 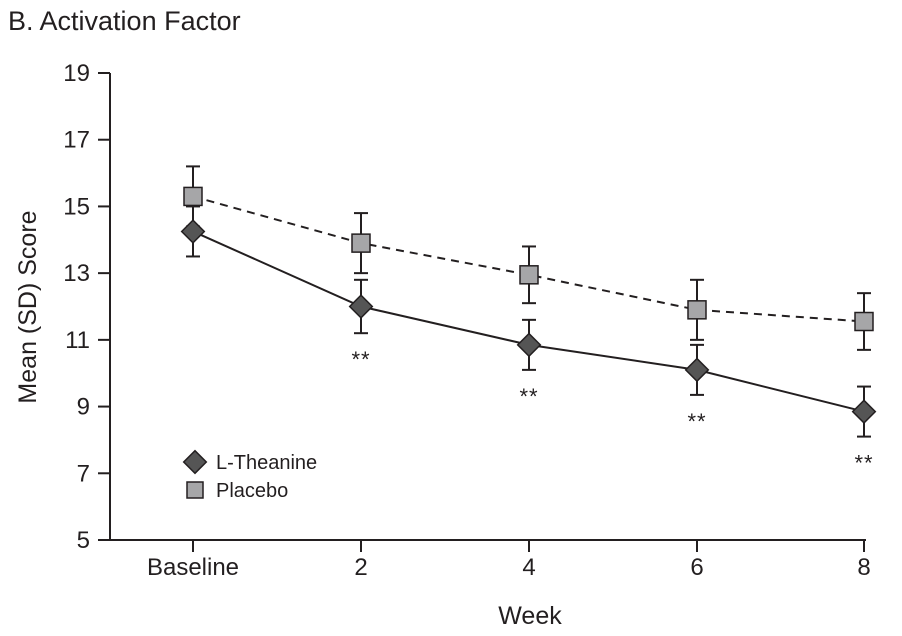 What do you see at coordinates (193, 567) in the screenshot?
I see `x-tick-label: Baseline` at bounding box center [193, 567].